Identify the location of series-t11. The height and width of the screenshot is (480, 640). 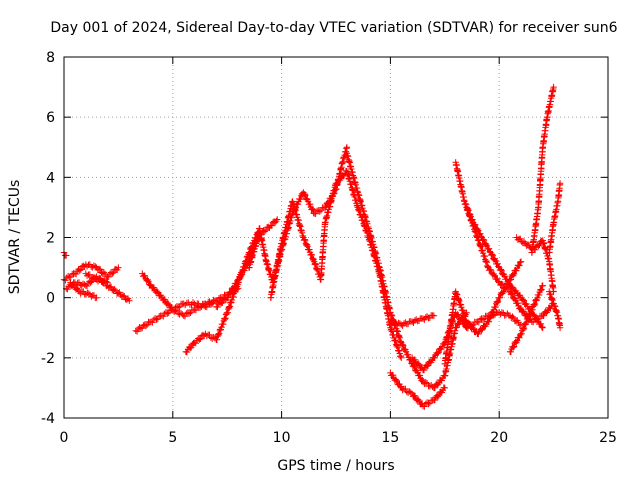
(336, 264).